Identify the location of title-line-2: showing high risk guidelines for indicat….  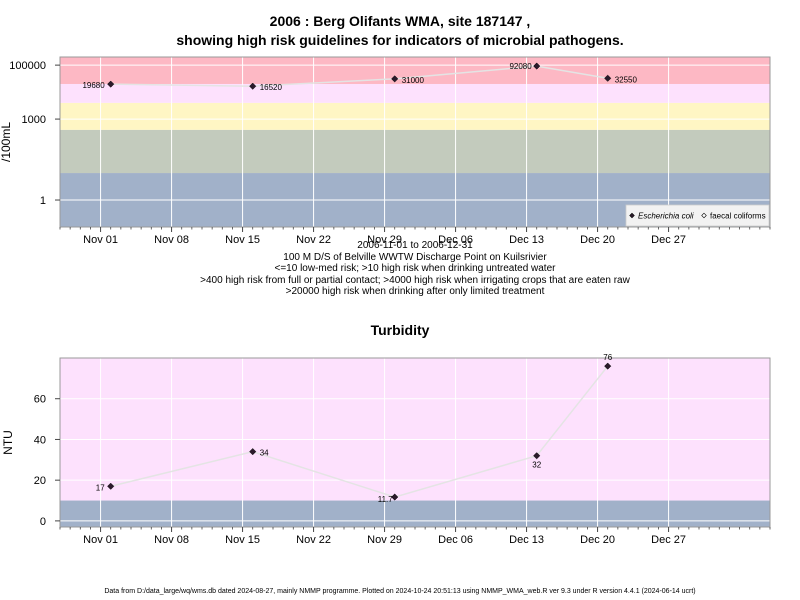
(400, 40).